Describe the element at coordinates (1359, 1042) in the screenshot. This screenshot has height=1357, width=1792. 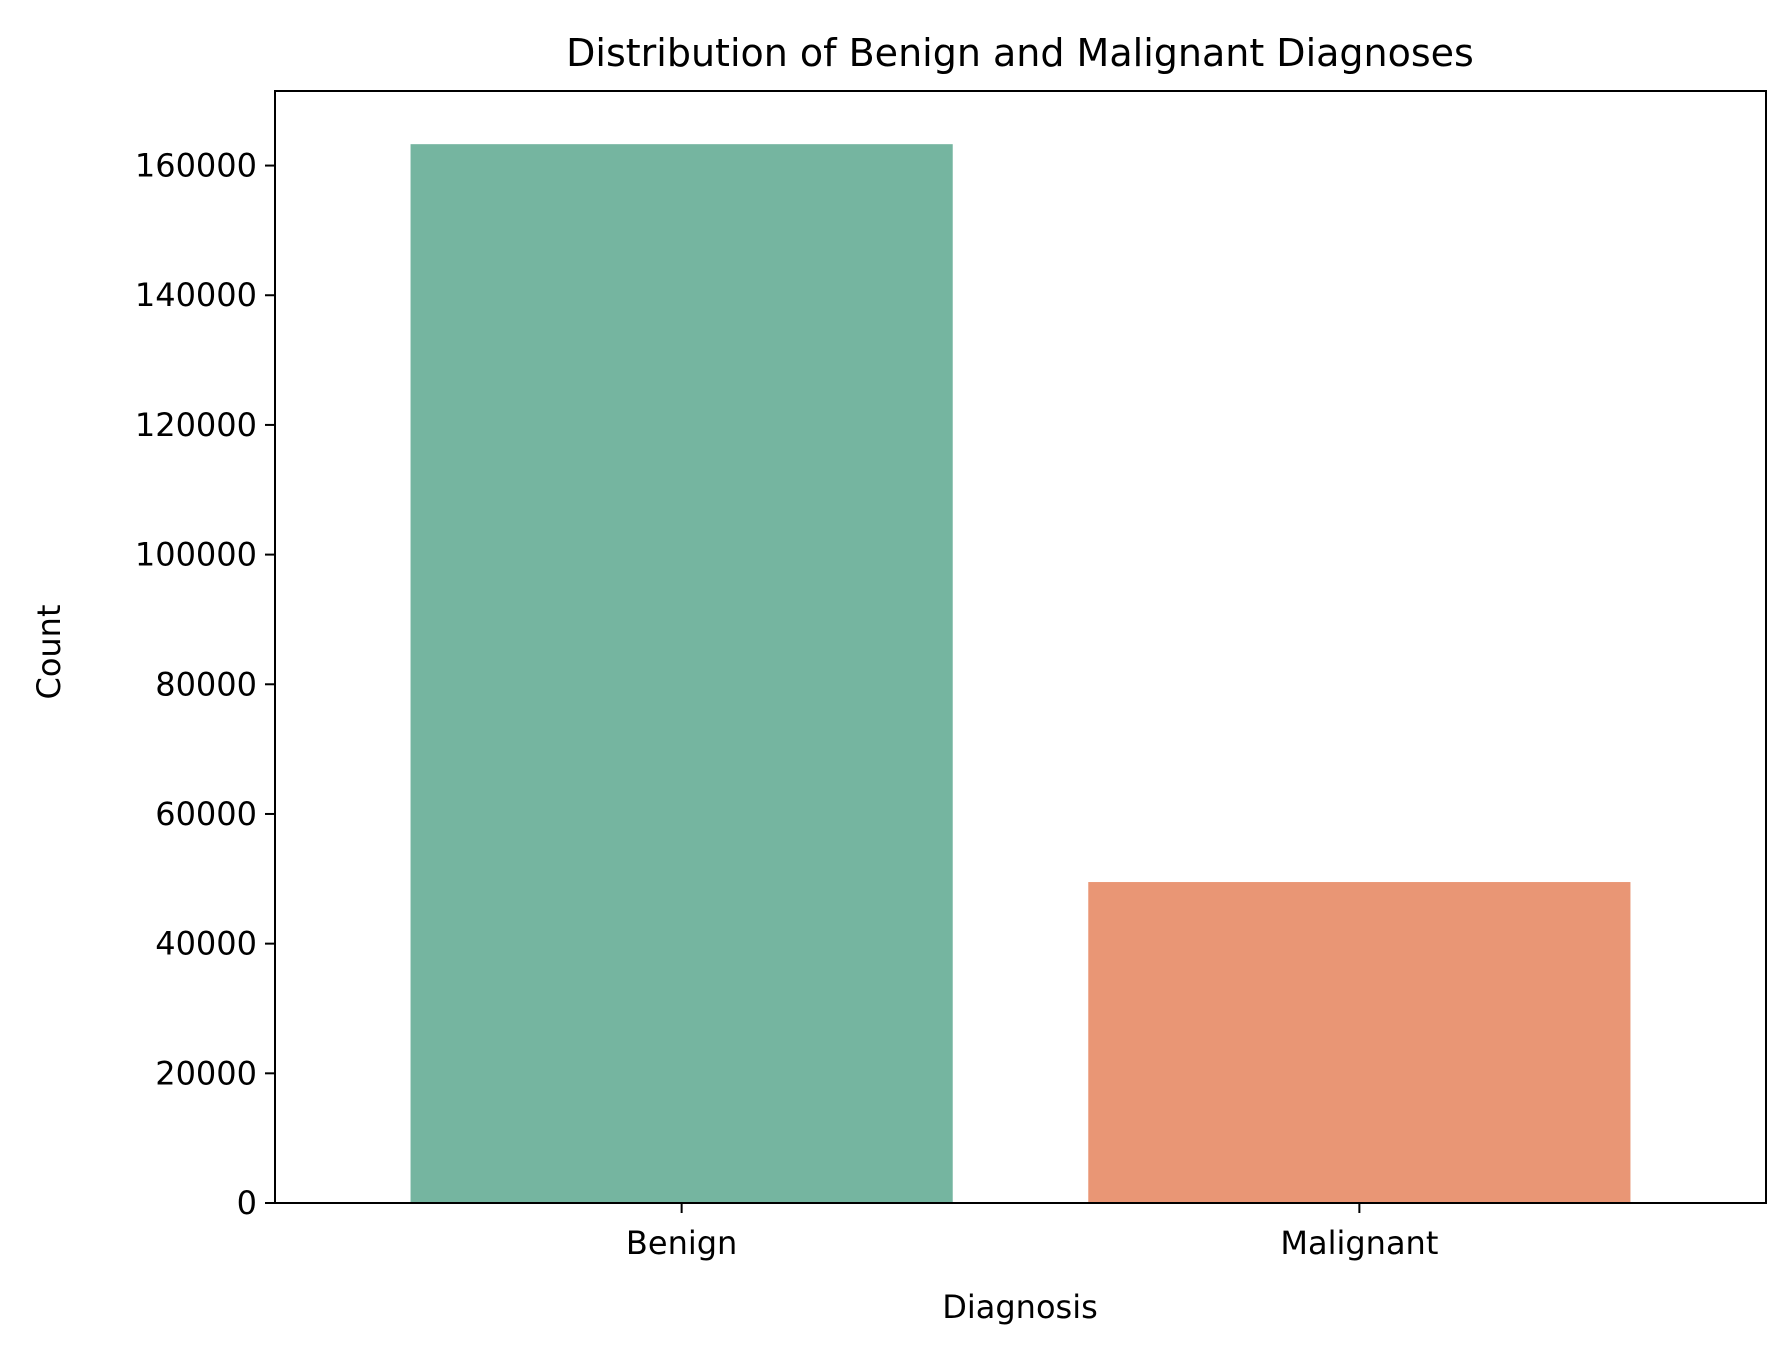
I see `bar-malignant` at that location.